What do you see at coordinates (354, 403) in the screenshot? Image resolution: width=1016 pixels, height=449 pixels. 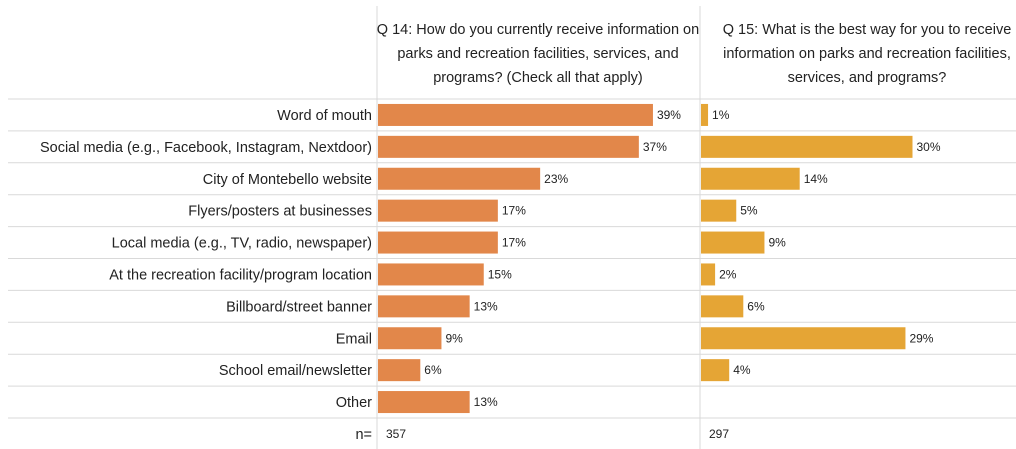 I see `category-label: Other` at bounding box center [354, 403].